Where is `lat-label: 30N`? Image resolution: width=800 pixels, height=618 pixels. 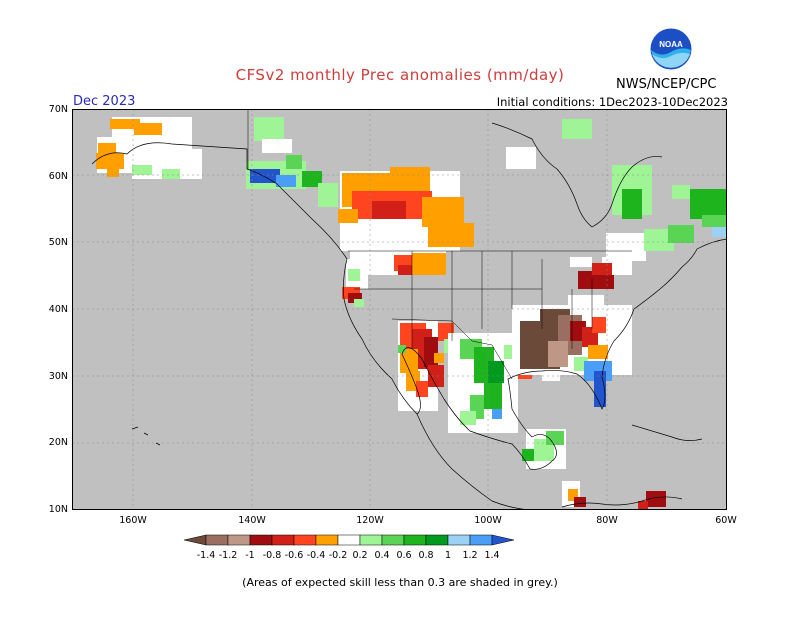
lat-label: 30N is located at coordinates (58, 376).